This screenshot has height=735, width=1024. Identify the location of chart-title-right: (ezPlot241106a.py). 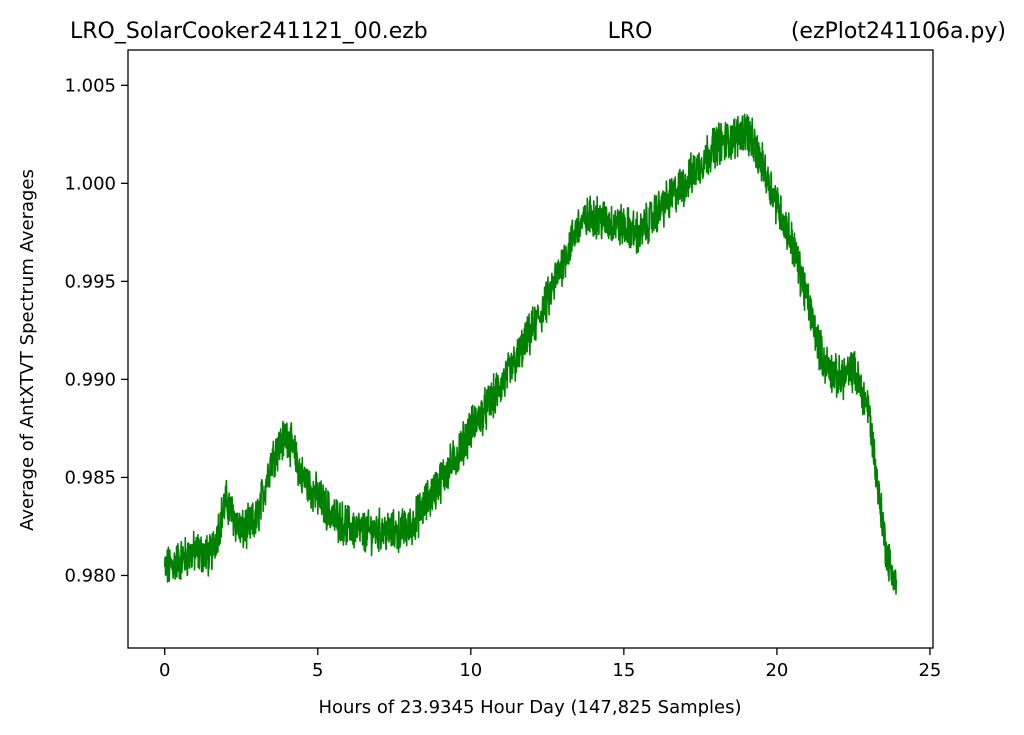
(898, 31).